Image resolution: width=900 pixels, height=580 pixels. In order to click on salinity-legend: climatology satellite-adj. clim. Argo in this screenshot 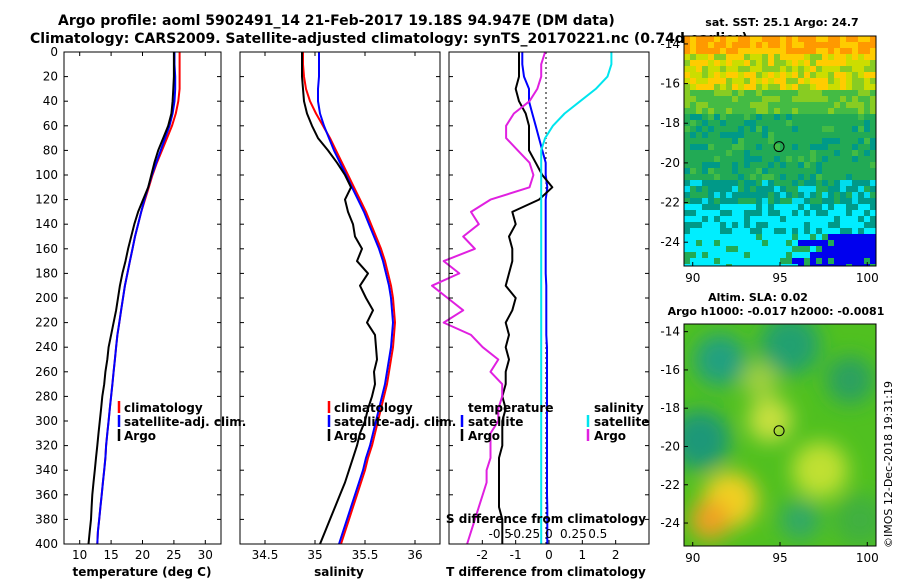, I will do `click(391, 422)`.